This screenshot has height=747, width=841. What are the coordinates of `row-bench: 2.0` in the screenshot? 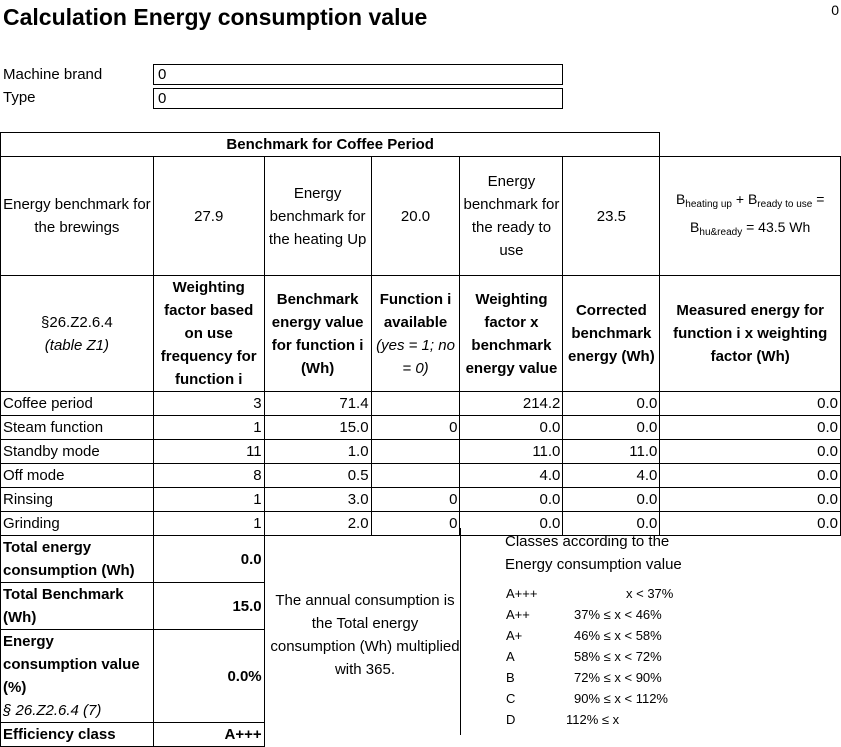 It's located at (317, 523).